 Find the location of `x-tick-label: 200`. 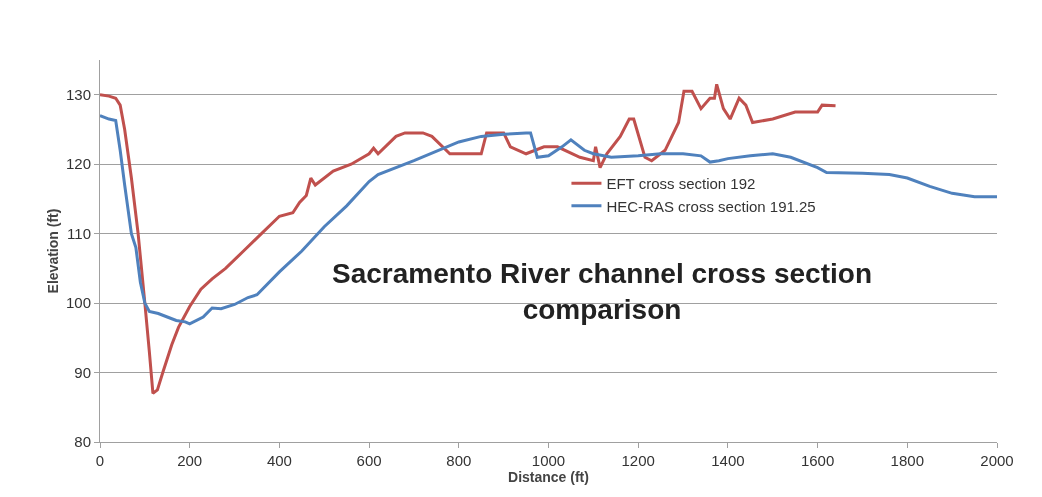

x-tick-label: 200 is located at coordinates (190, 460).